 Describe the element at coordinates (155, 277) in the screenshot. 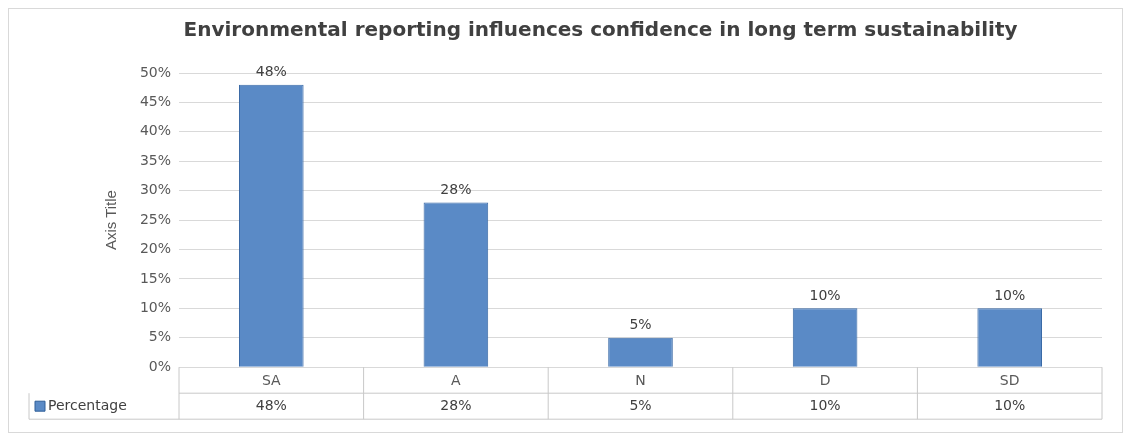

I see `y-tick-label: 15%` at that location.